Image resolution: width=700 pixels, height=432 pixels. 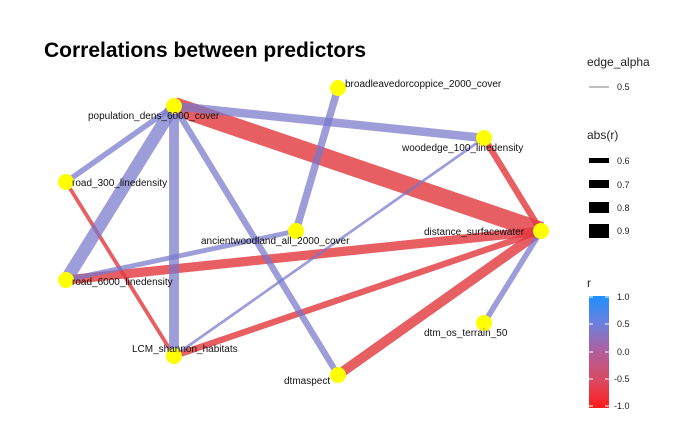 I want to click on edge-population_dens_6000_cover-road_300_linedensity, so click(x=120, y=144).